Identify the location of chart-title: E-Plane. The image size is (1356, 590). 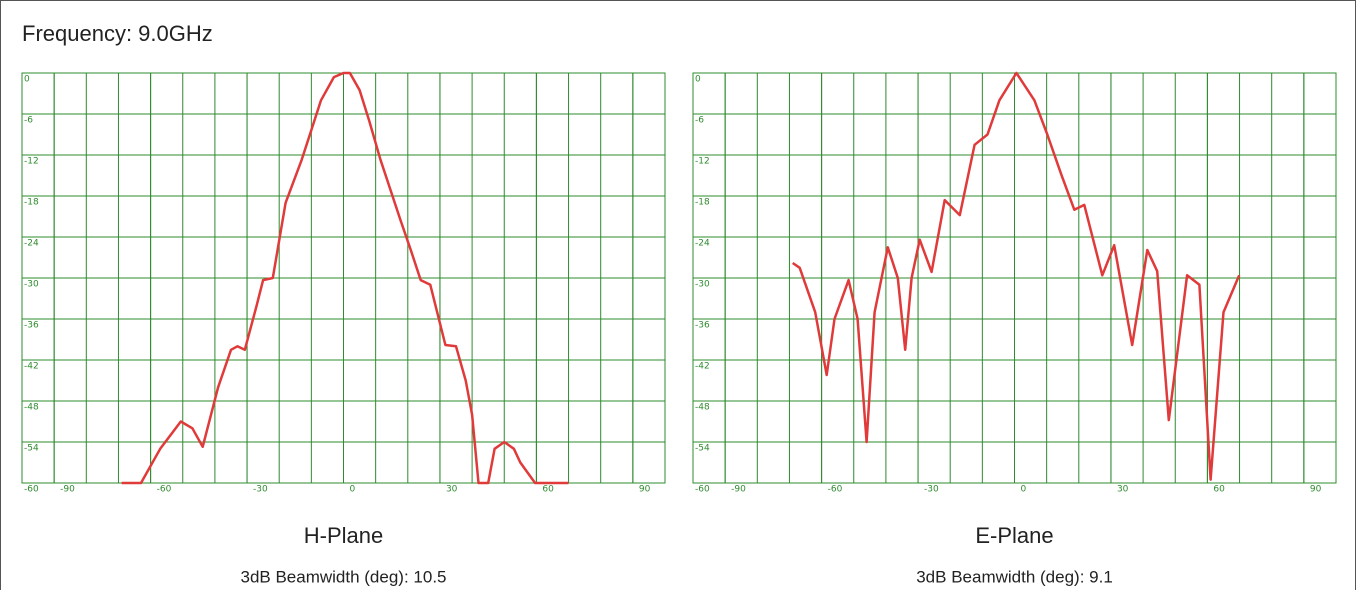
(1014, 535).